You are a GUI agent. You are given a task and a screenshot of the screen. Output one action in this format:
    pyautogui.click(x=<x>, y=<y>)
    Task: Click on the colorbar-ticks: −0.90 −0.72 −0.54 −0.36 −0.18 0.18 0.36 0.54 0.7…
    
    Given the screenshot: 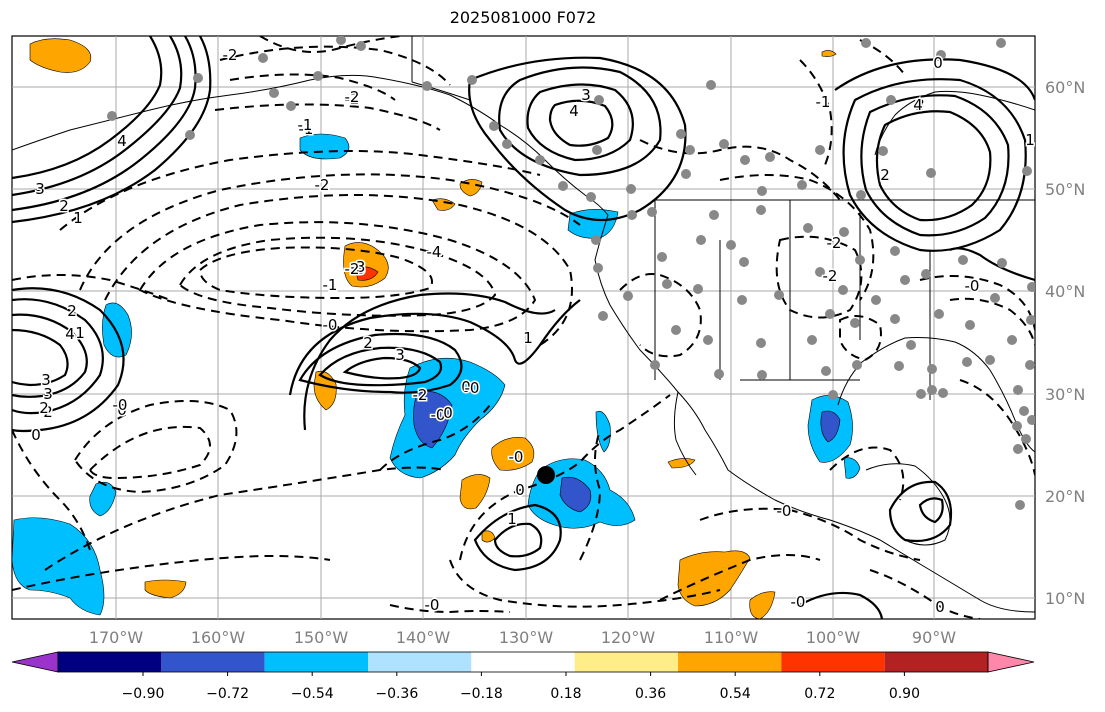 What is the action you would take?
    pyautogui.click(x=521, y=687)
    